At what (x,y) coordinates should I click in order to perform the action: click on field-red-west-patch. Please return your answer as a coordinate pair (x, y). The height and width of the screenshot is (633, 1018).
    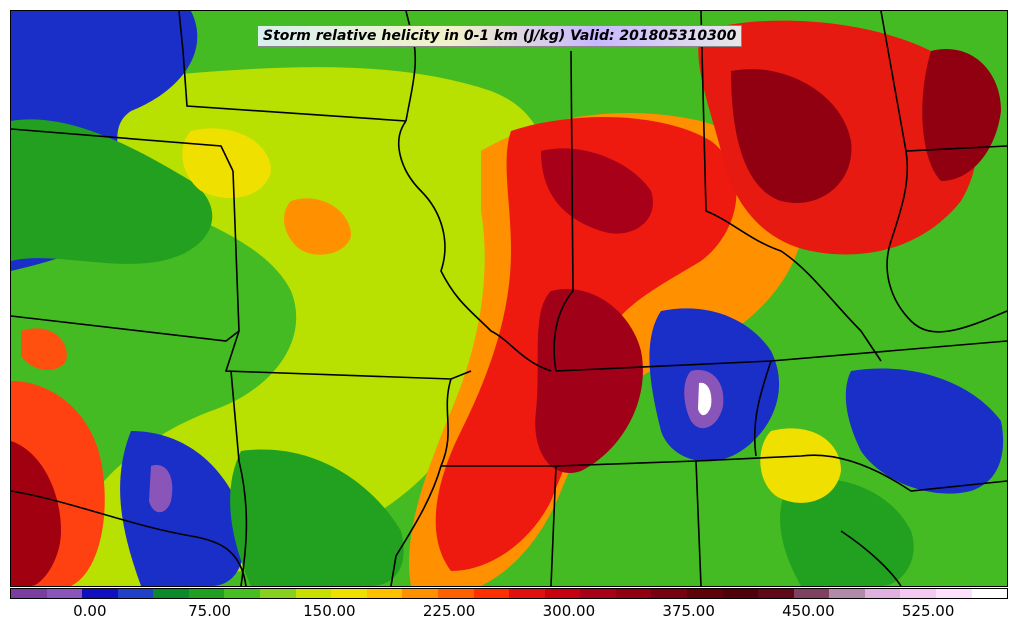
    Looking at the image, I should click on (44, 349).